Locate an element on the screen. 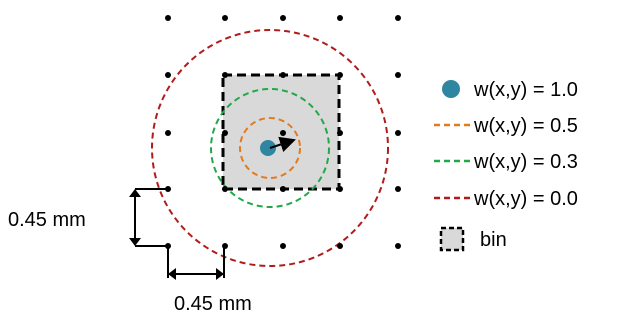  vertical-dimension: 0.45 mm is located at coordinates (88, 217).